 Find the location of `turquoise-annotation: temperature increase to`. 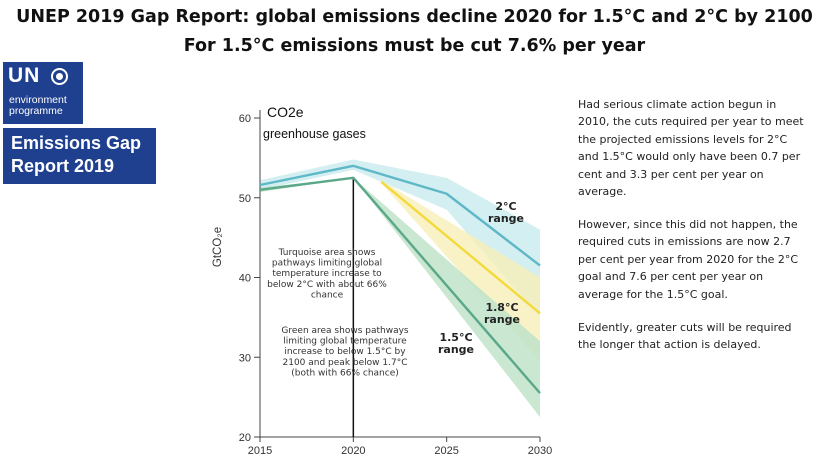

turquoise-annotation: temperature increase to is located at coordinates (327, 274).